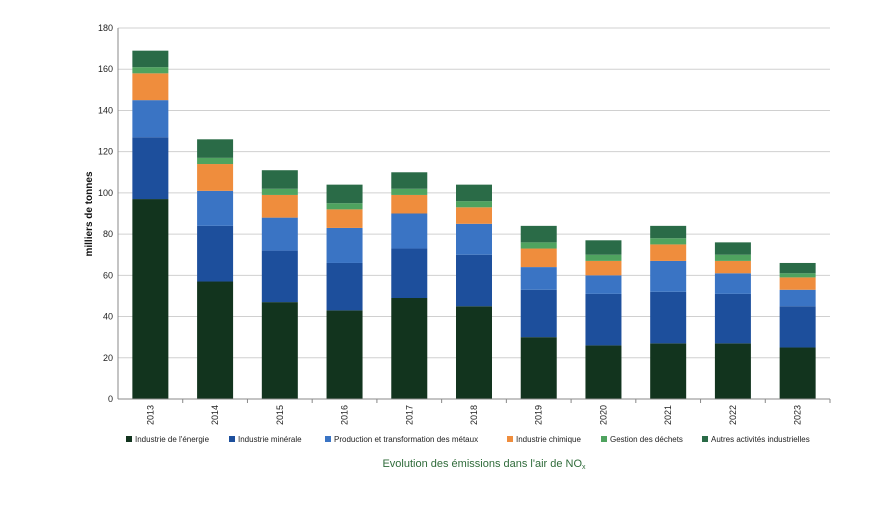  I want to click on x-tick-label: 2020, so click(603, 415).